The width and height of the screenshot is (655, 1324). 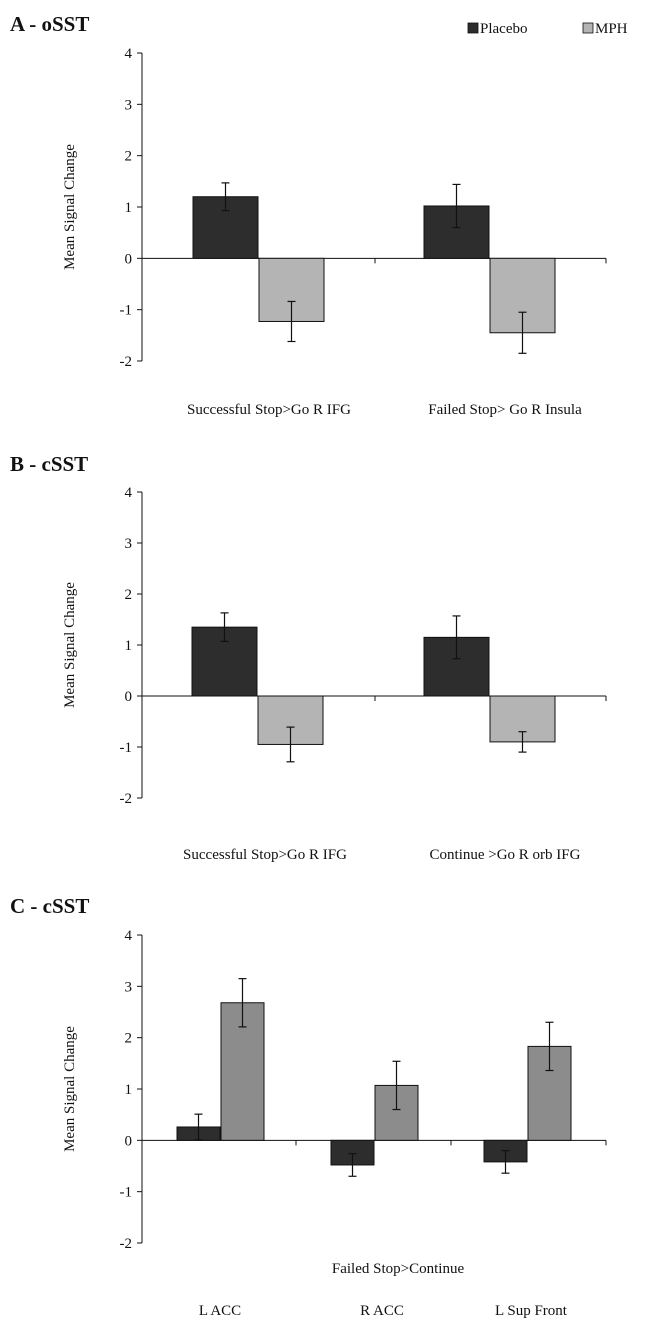 What do you see at coordinates (611, 29) in the screenshot?
I see `legend-label-mph: MPH` at bounding box center [611, 29].